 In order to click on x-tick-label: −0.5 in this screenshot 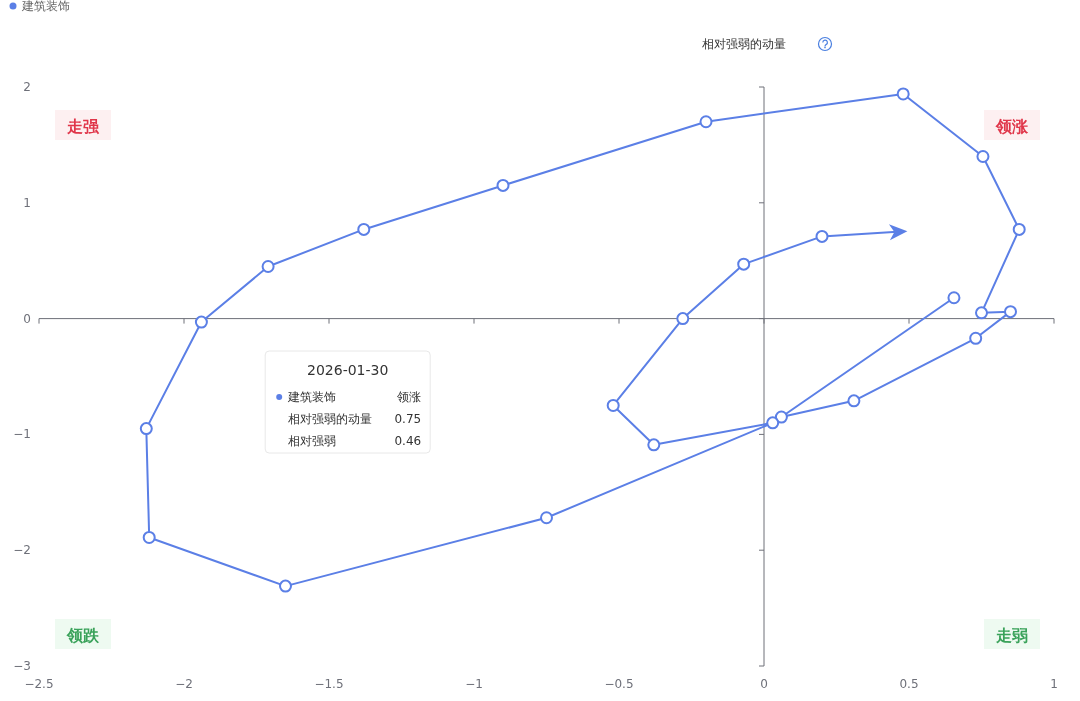, I will do `click(619, 684)`.